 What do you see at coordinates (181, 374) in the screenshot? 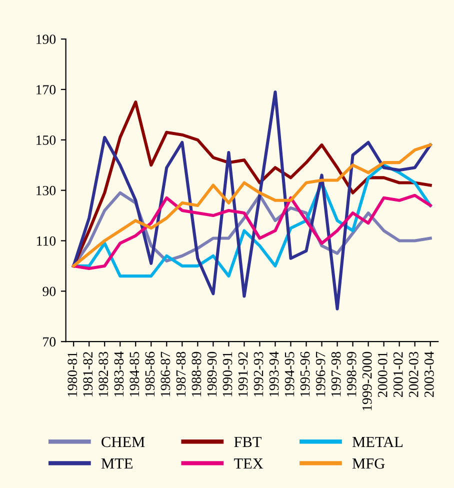
I see `x-tick-label: 1987-88` at bounding box center [181, 374].